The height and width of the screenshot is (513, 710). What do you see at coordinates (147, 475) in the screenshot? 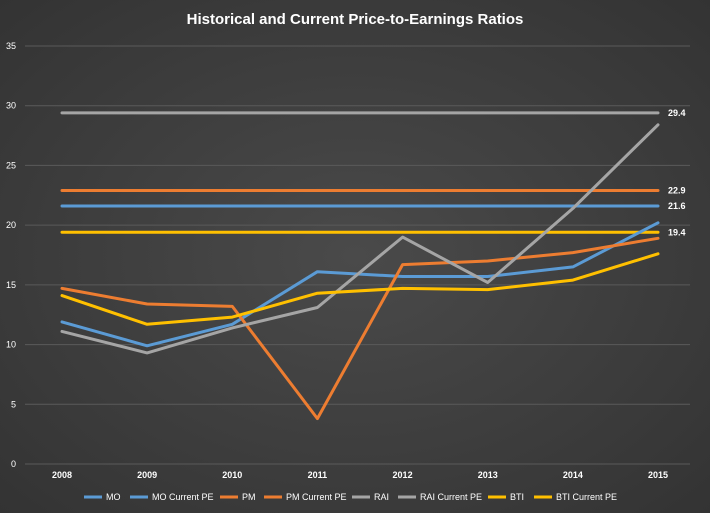
I see `x-tick-label: 2009` at bounding box center [147, 475].